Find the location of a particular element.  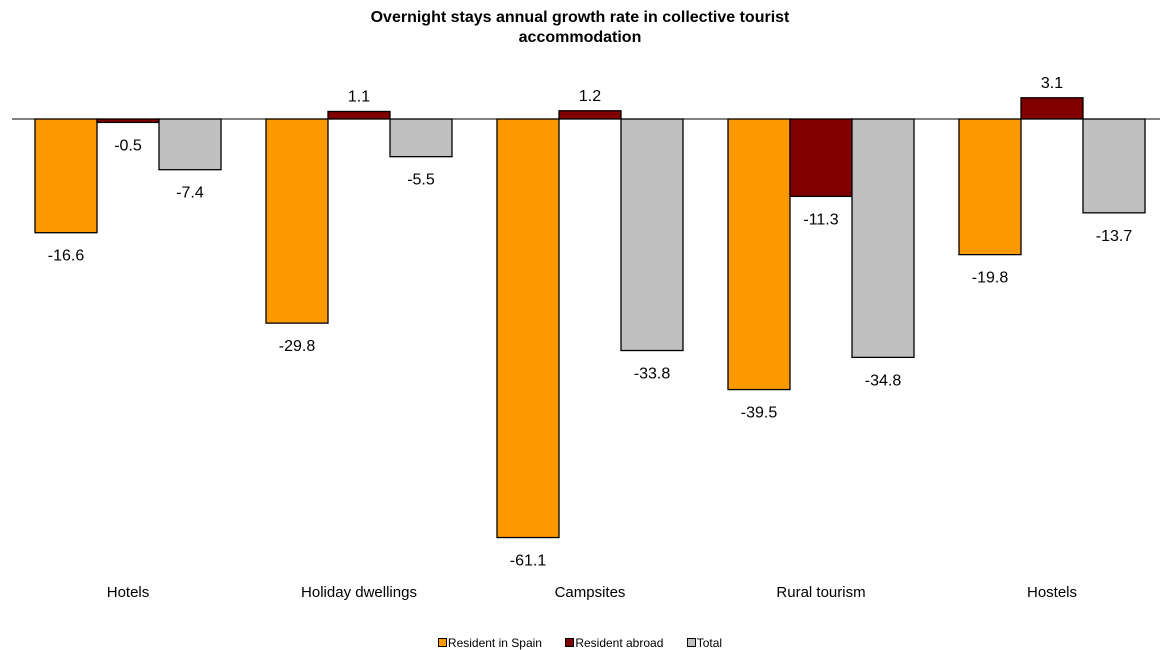

legend-item-total: Total is located at coordinates (704, 643).